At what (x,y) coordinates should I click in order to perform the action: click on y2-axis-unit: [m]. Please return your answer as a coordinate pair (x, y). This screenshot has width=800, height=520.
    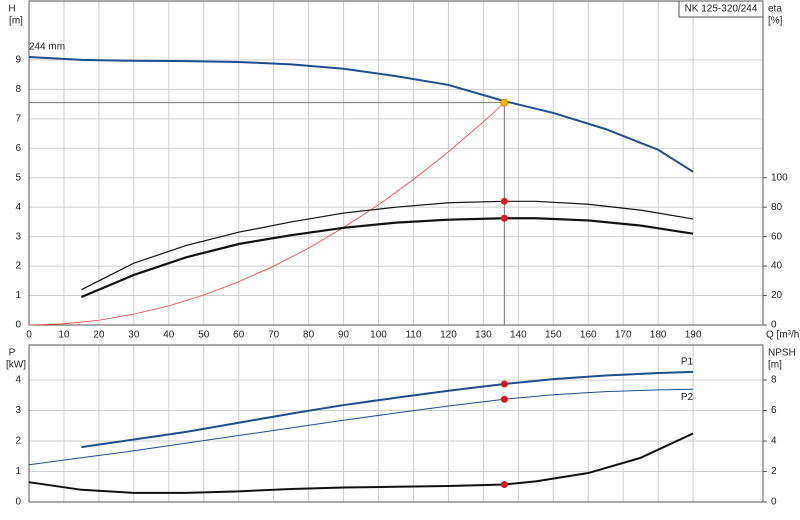
    Looking at the image, I should click on (775, 365).